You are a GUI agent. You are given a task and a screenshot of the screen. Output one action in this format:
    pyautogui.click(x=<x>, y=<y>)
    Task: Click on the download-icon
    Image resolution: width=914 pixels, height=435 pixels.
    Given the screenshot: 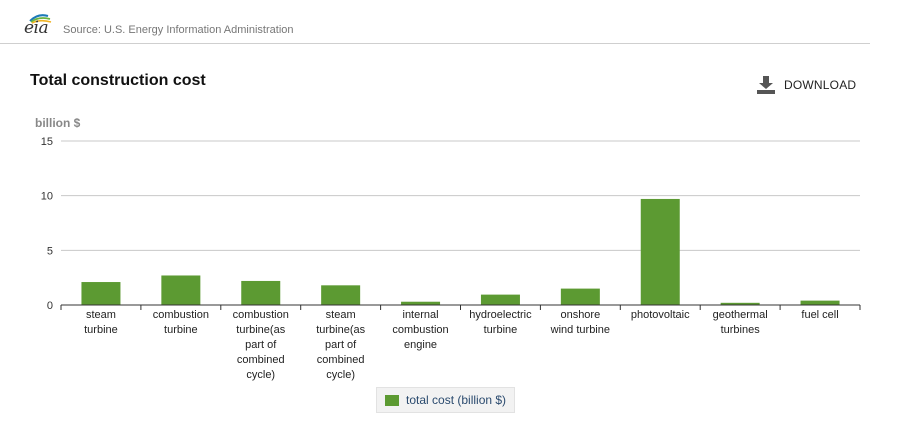 What is the action you would take?
    pyautogui.click(x=766, y=85)
    